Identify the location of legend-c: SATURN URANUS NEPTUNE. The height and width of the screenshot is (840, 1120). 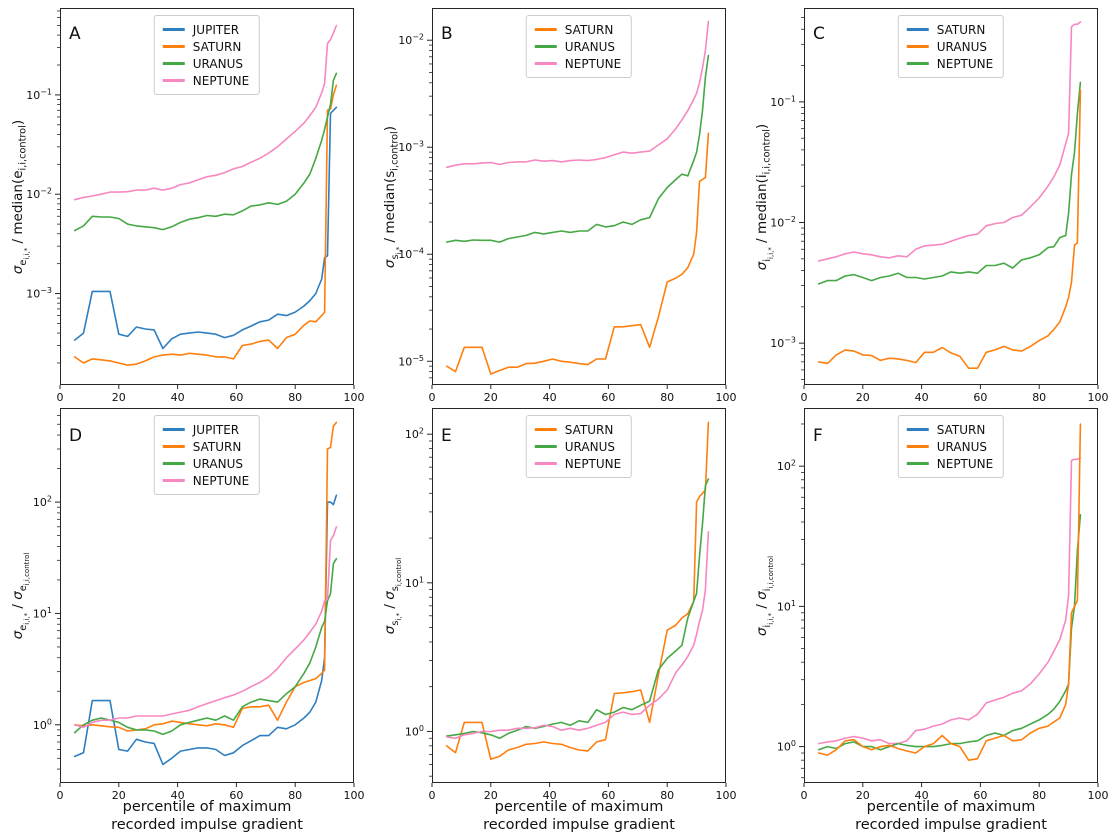
(951, 46).